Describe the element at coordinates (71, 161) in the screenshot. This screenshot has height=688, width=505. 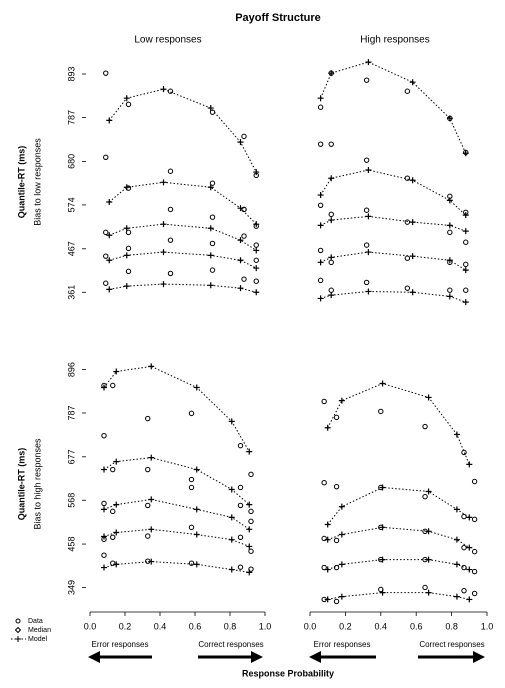
I see `y-tick-label: 680` at that location.